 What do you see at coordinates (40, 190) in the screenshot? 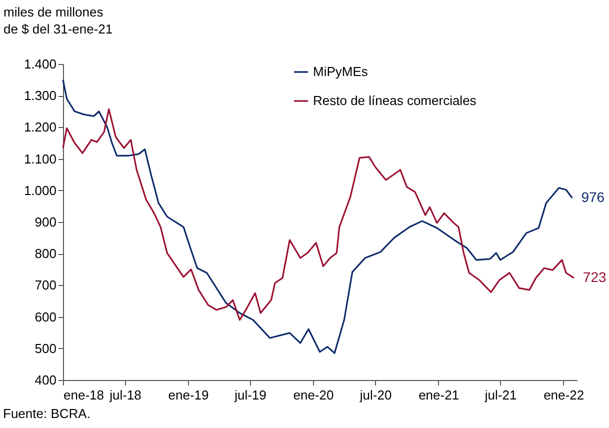
I see `y-tick-label: 1.000` at bounding box center [40, 190].